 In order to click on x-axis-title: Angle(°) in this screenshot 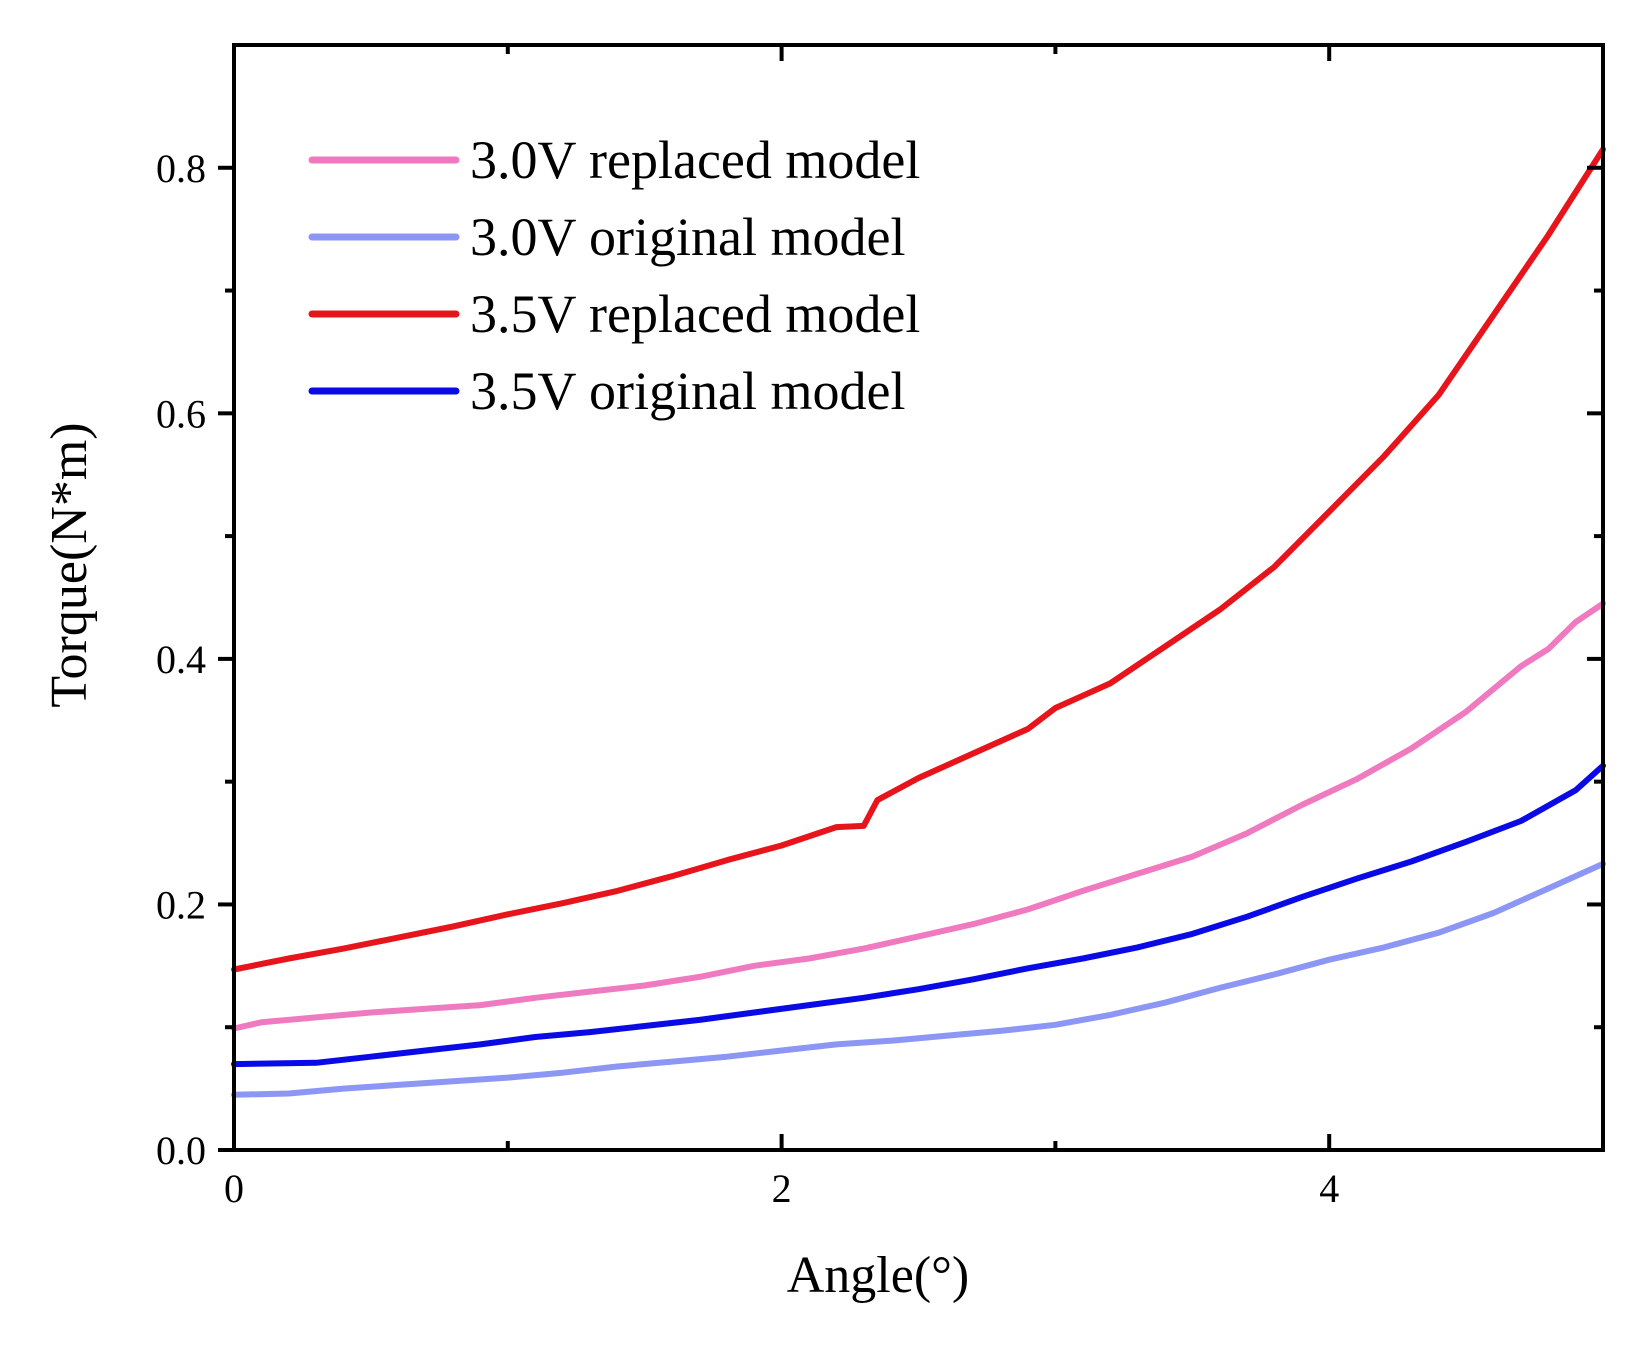, I will do `click(878, 1275)`.